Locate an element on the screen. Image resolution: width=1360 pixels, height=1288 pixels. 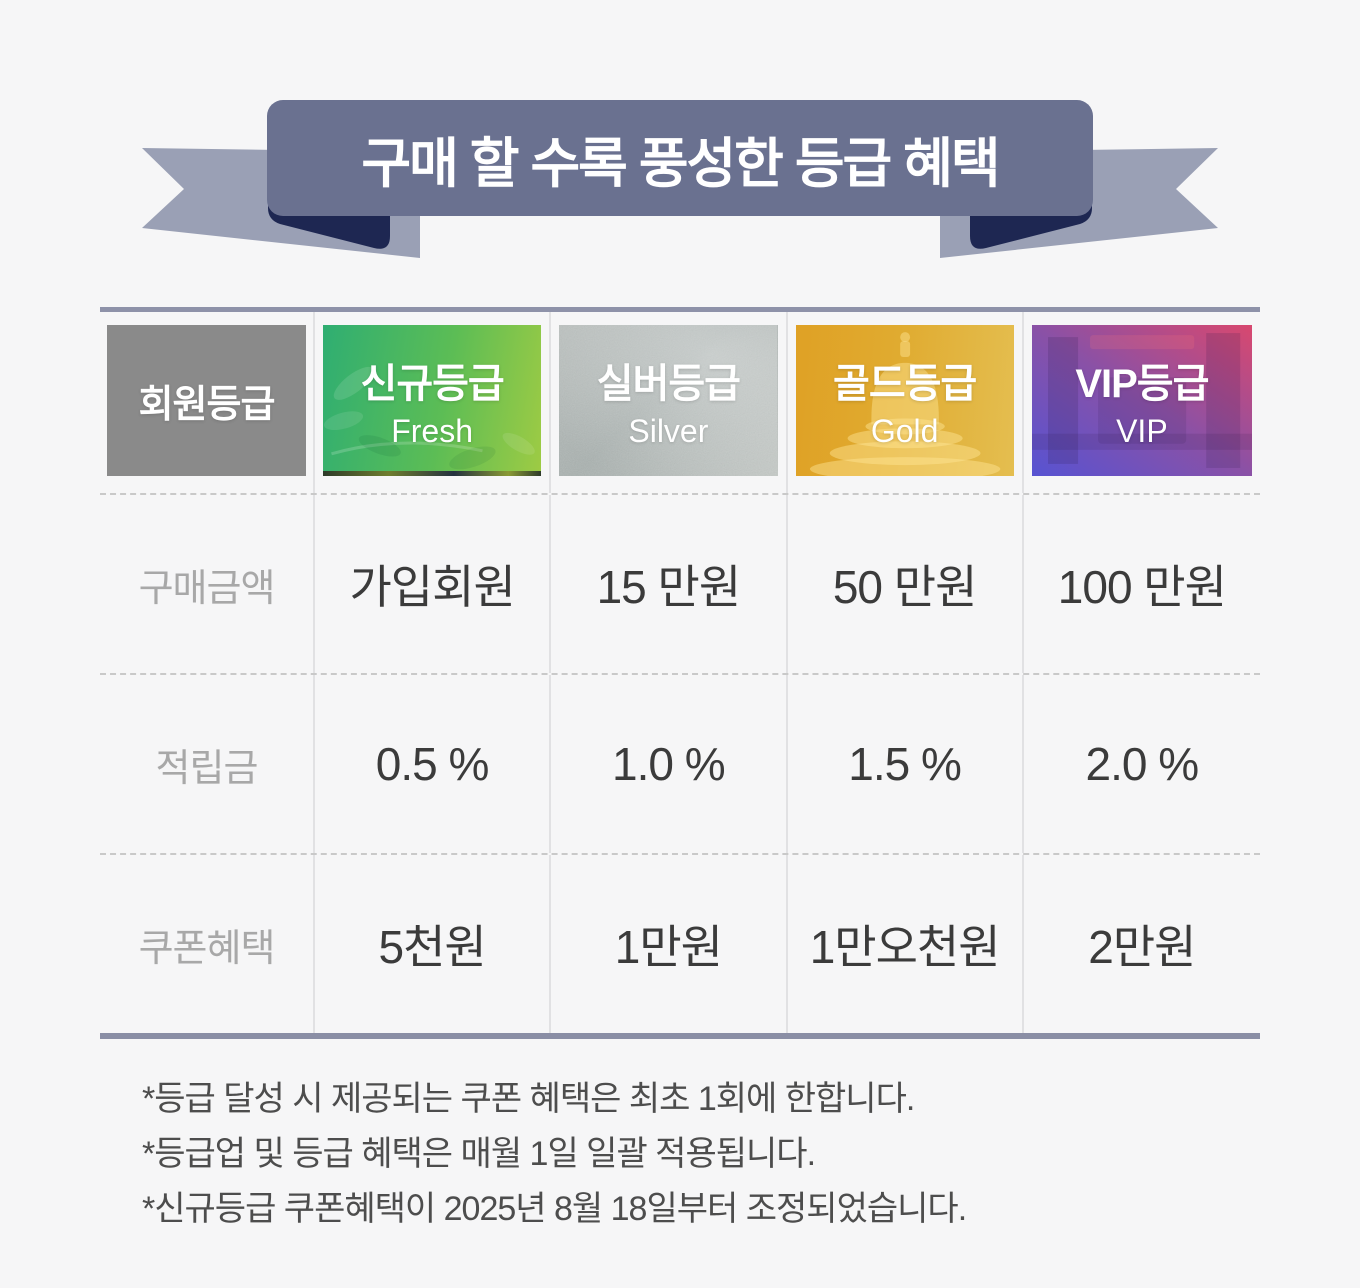
tier-header-gold: 골드등급 Gold is located at coordinates (904, 400).